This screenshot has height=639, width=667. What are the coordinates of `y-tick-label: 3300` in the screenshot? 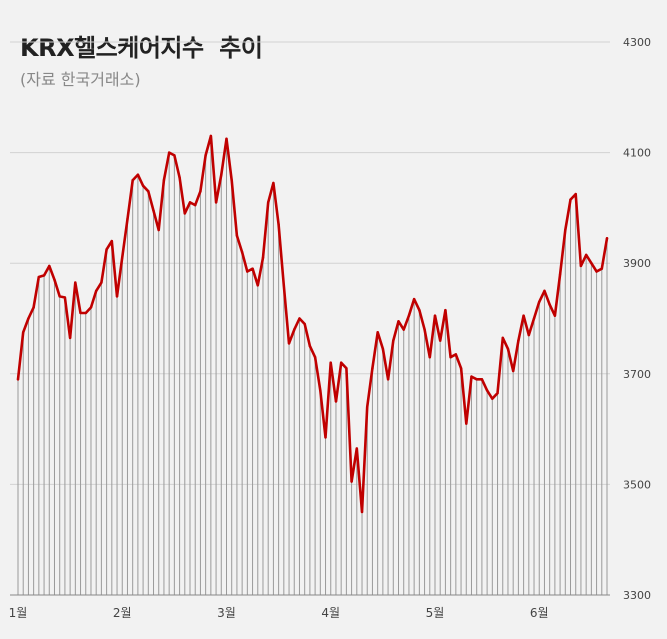 It's located at (637, 595).